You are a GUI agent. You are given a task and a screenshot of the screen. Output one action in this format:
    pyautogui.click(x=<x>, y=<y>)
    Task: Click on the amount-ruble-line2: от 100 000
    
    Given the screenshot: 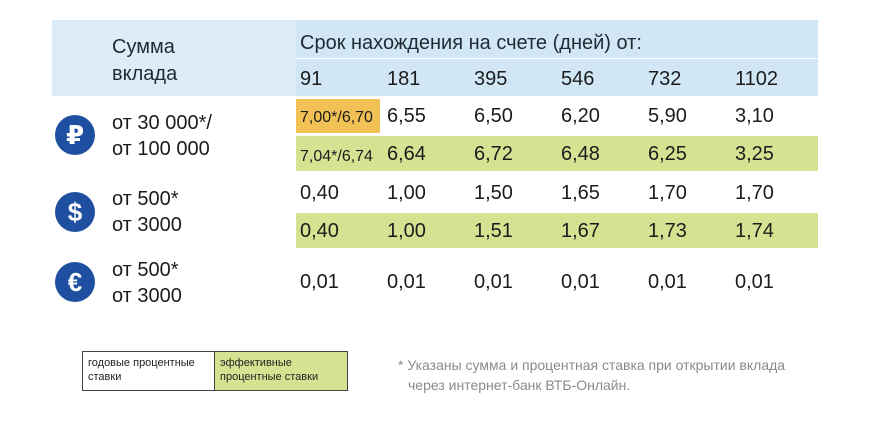 What is the action you would take?
    pyautogui.click(x=161, y=149)
    